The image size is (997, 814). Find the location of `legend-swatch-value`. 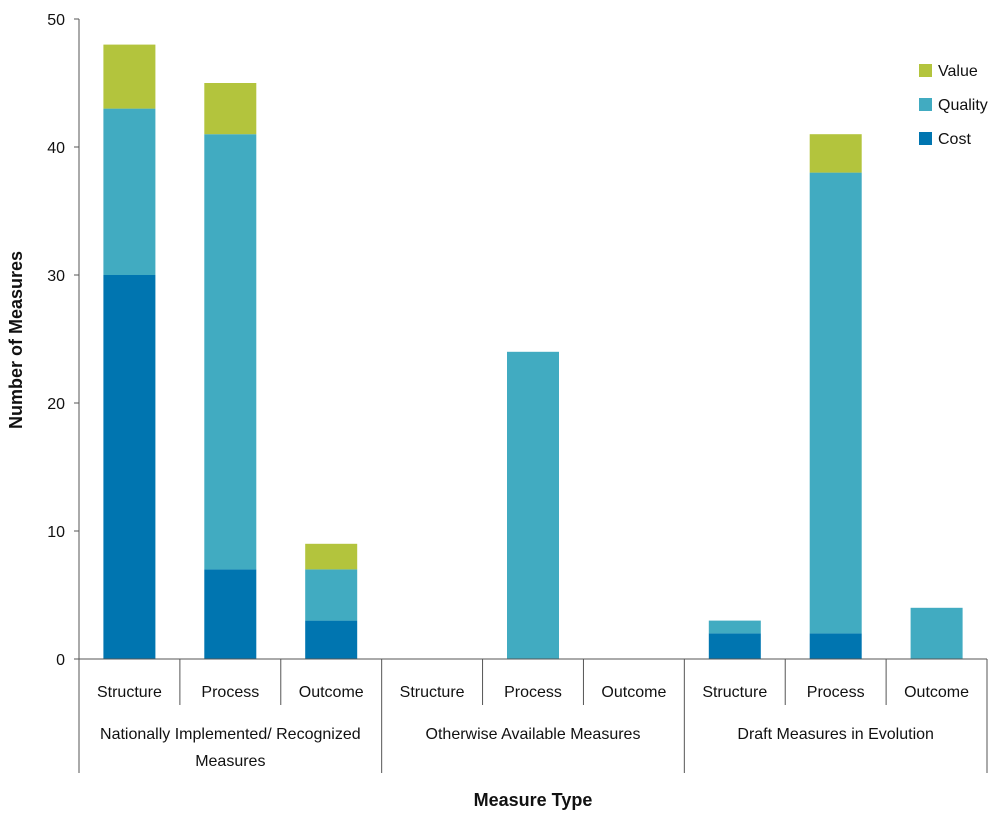

legend-swatch-value is located at coordinates (925, 70).